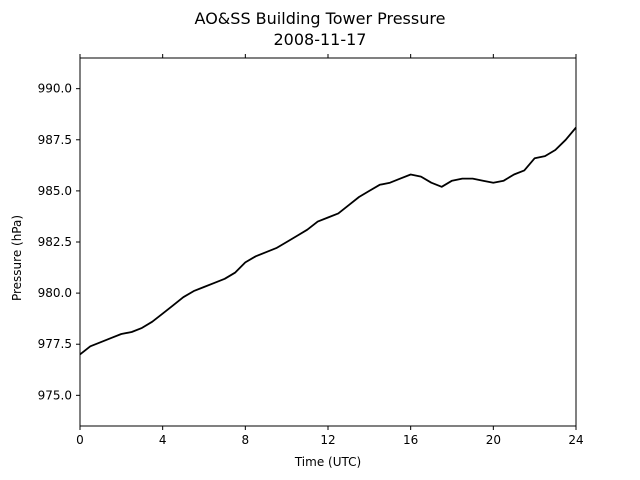 This screenshot has height=480, width=640. I want to click on y-tick-label: 990.0, so click(55, 89).